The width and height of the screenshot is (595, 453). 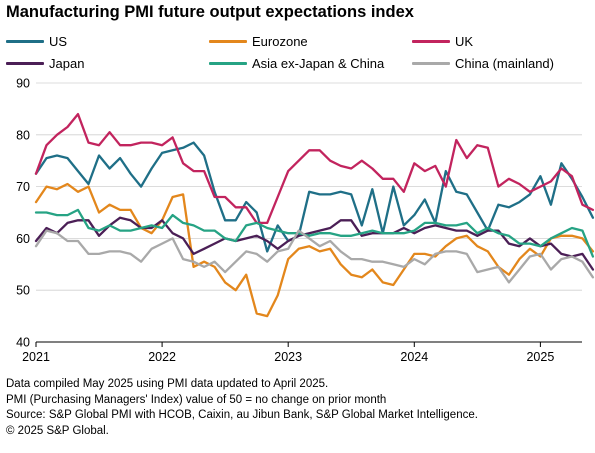 I want to click on series-line-asia-ex-japan-china, so click(x=314, y=233).